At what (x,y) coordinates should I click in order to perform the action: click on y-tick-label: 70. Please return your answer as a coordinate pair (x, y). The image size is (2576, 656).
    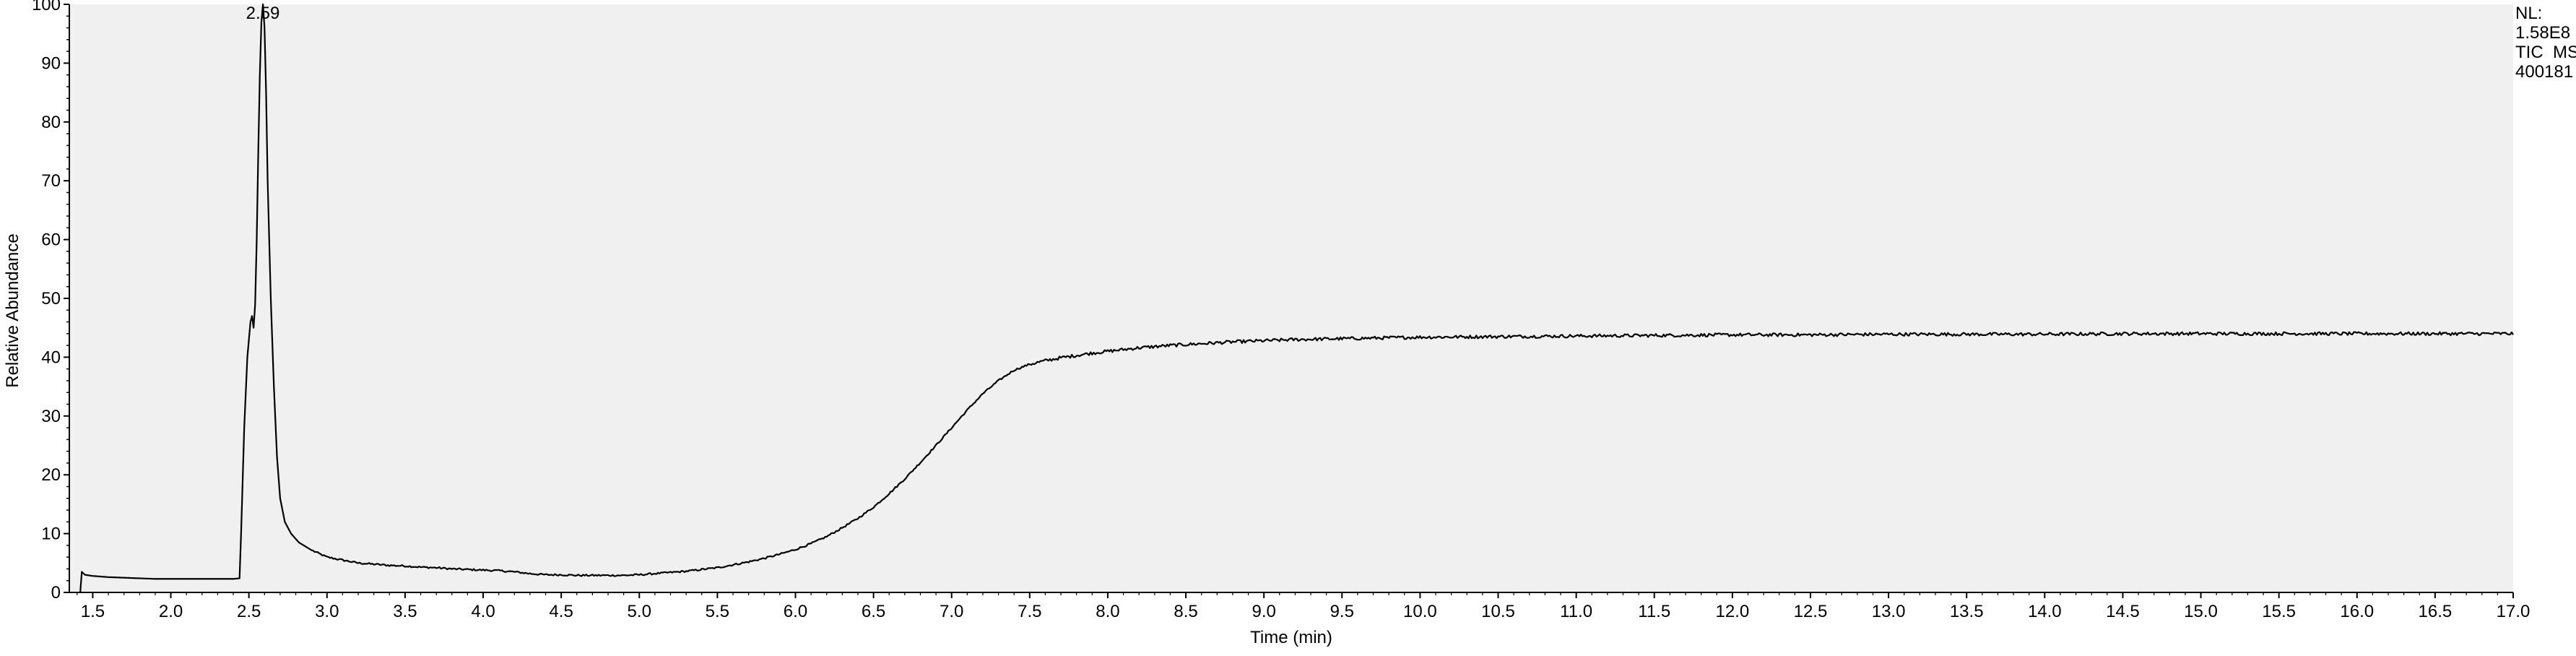
    Looking at the image, I should click on (51, 181).